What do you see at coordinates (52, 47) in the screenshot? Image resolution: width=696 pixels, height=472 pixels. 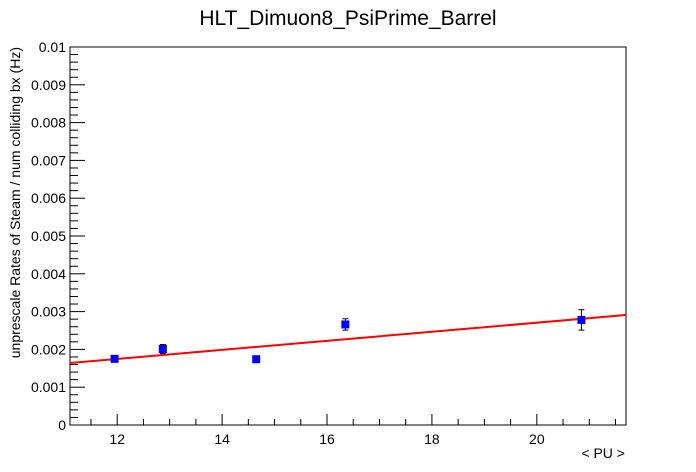 I see `y-tick-label: 0.01` at bounding box center [52, 47].